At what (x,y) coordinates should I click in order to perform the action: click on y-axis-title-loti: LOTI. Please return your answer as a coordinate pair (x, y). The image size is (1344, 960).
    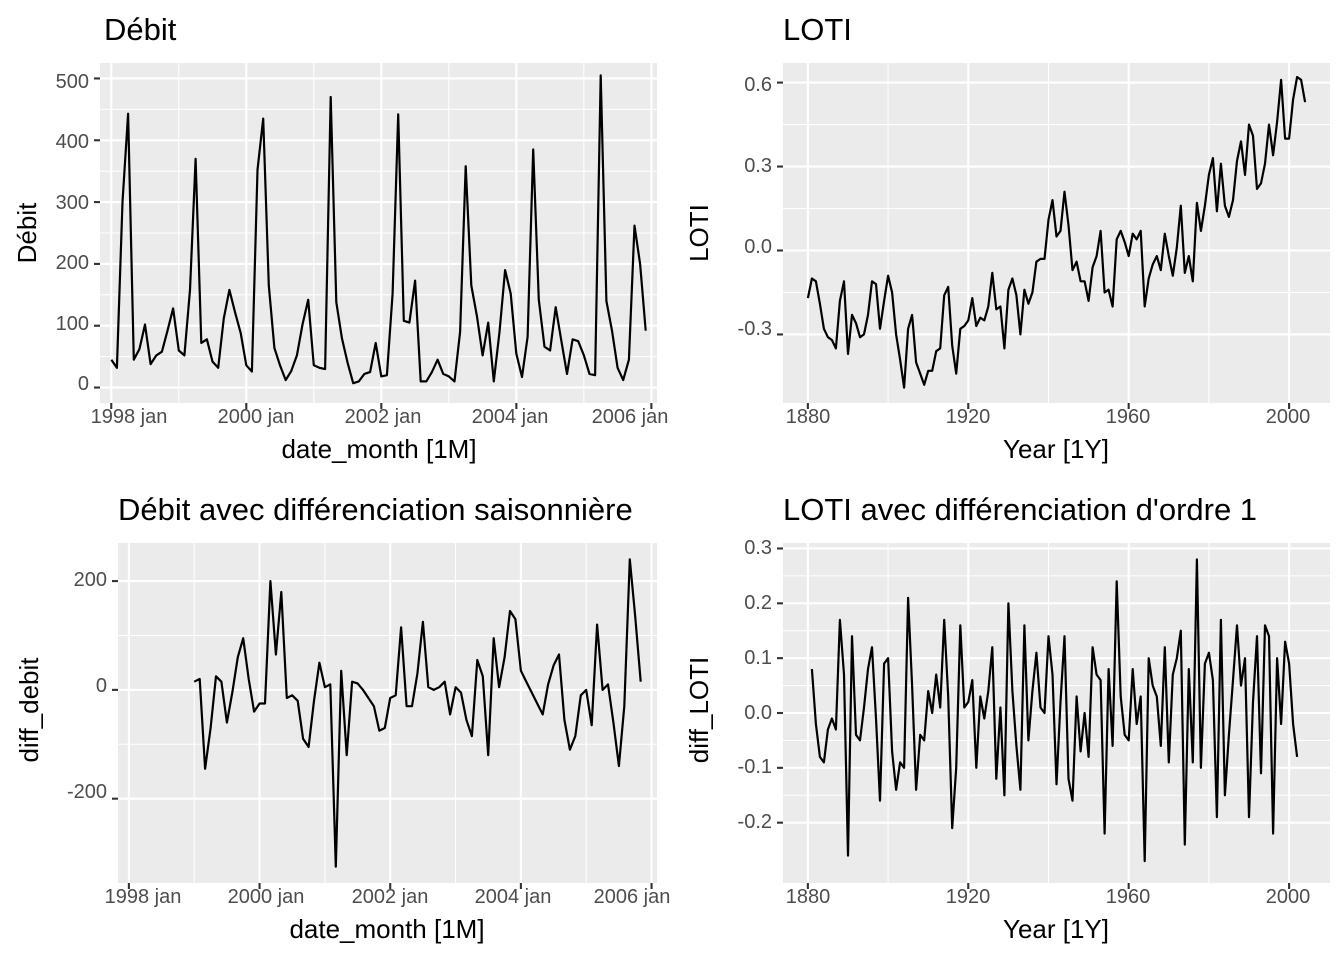
    Looking at the image, I should click on (699, 233).